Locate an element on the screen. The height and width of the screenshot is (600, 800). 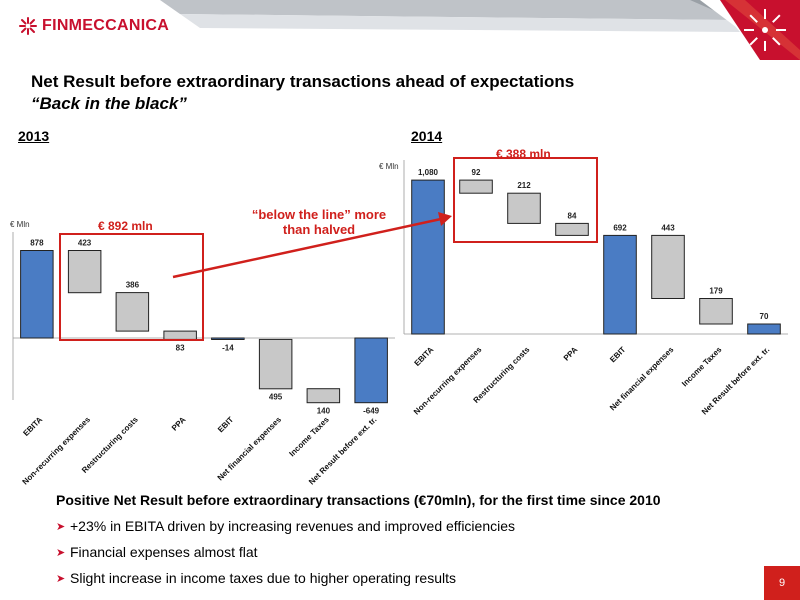
header-logo-star-icon is located at coordinates (765, 30).